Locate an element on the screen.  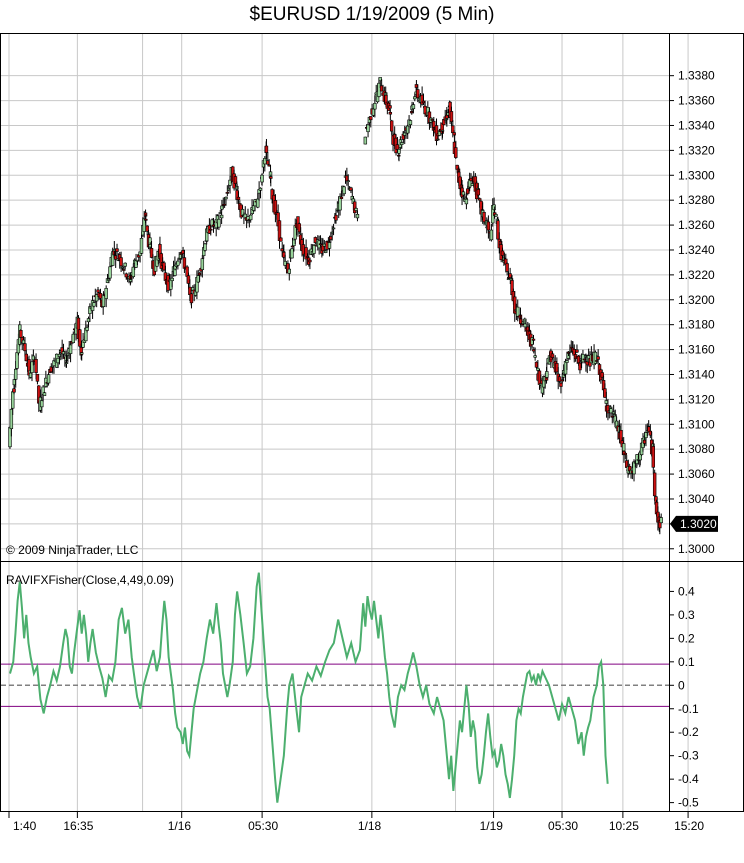
chart-title: $EURUSD 1/19/2009 (5 Min) is located at coordinates (372, 14).